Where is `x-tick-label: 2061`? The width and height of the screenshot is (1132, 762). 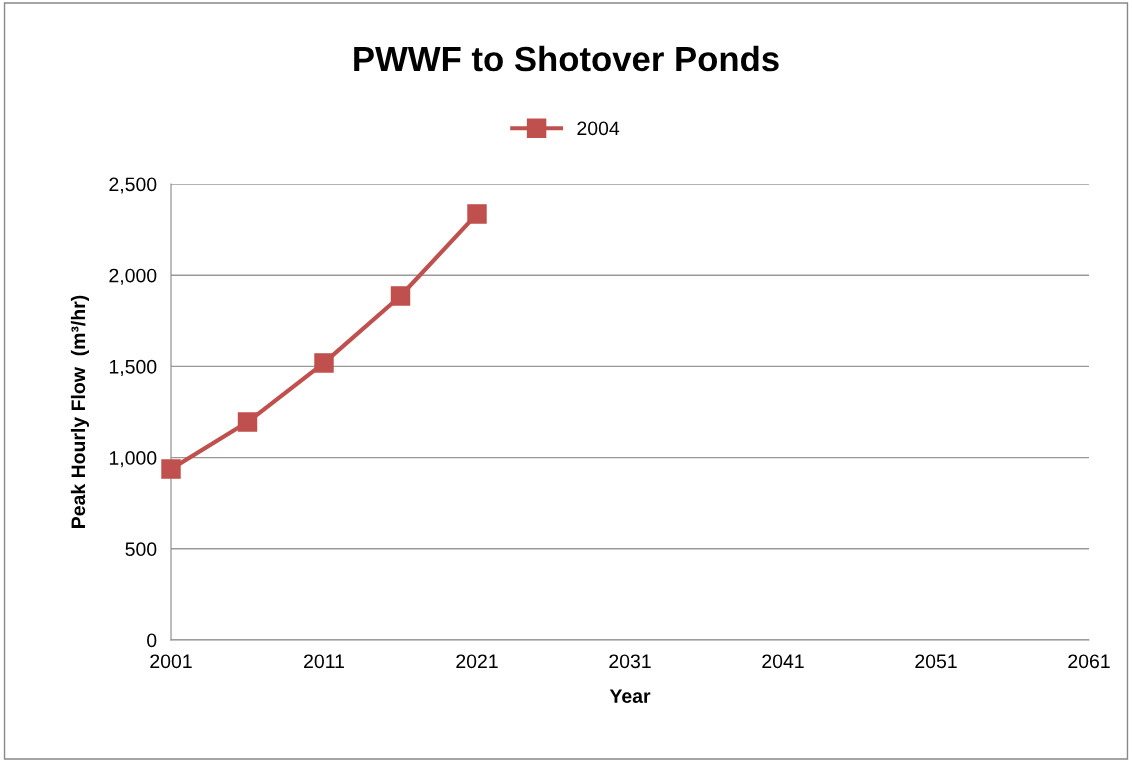
x-tick-label: 2061 is located at coordinates (1089, 661).